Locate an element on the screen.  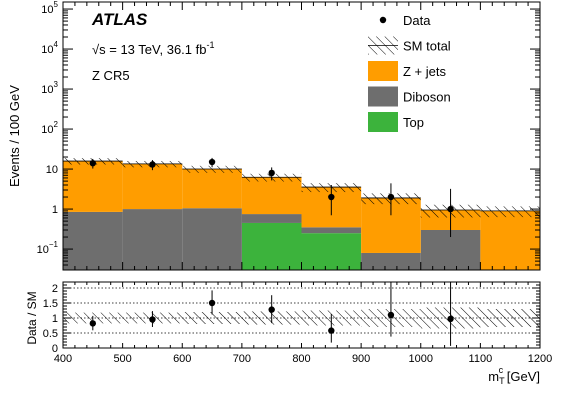
legend-marker-data is located at coordinates (383, 20).